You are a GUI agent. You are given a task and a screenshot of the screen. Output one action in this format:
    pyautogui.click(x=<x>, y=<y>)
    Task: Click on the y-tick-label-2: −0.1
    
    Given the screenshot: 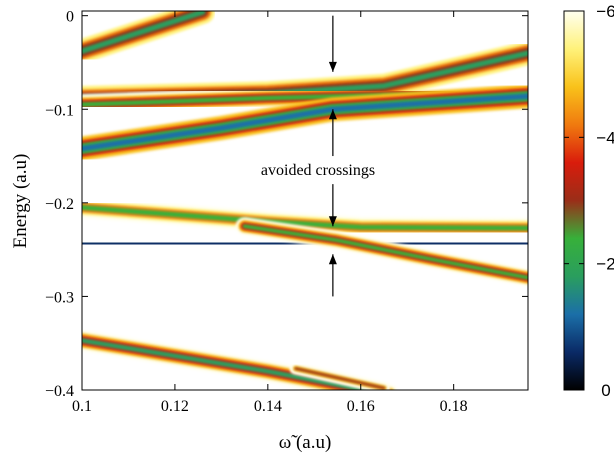 What is the action you would take?
    pyautogui.click(x=59, y=110)
    